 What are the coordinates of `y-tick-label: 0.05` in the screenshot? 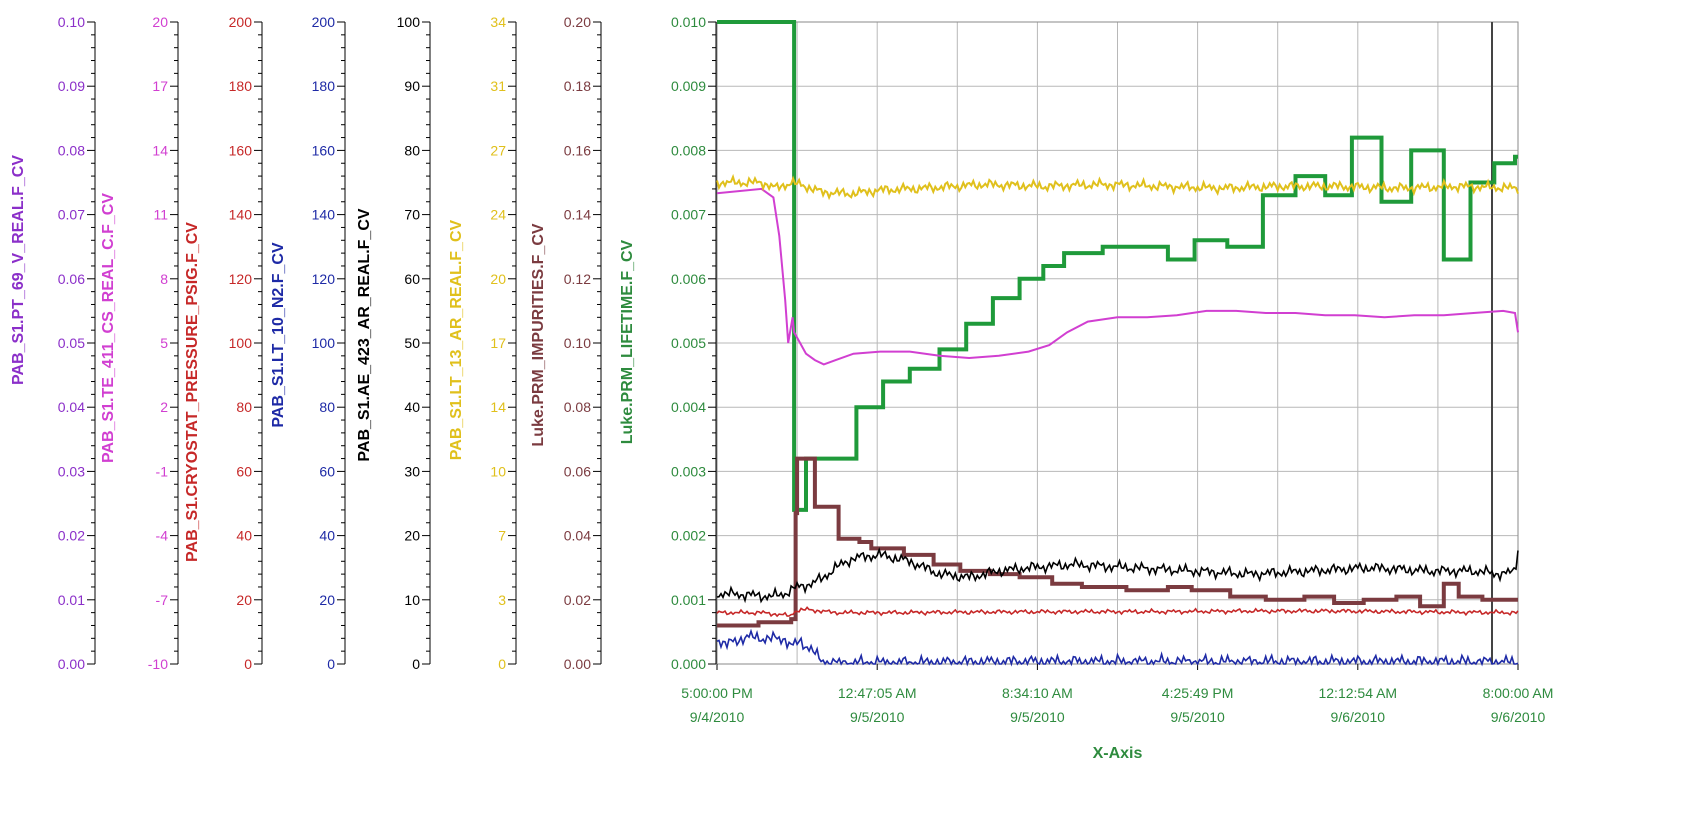 It's located at (71, 343).